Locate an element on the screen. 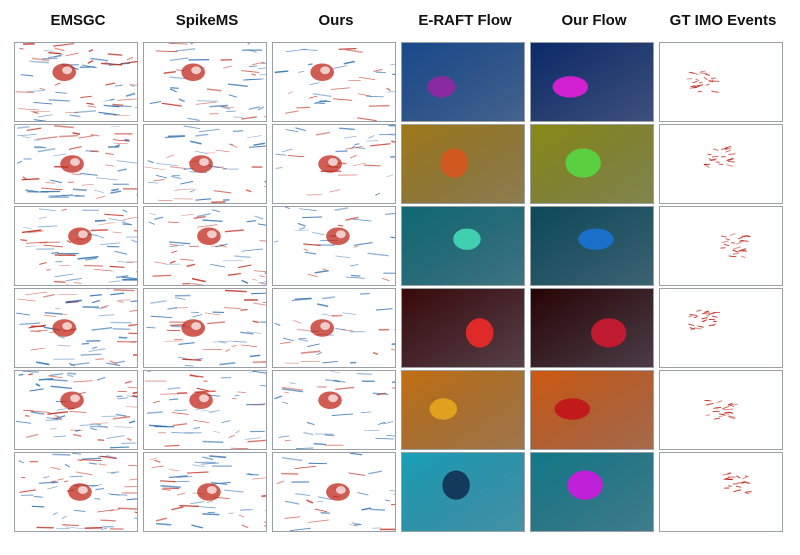  column-header-emsgc: EMSGC is located at coordinates (78, 20).